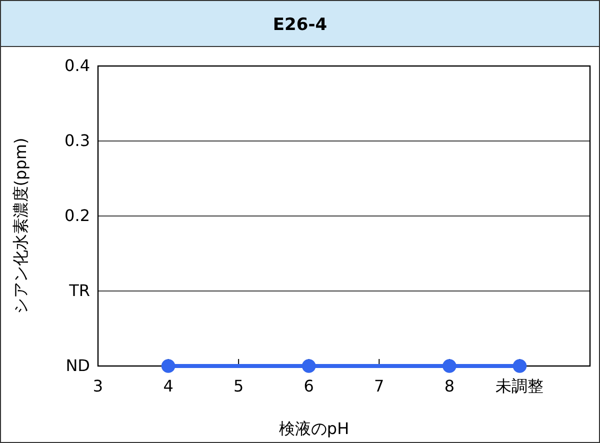 This screenshot has height=443, width=600. I want to click on x-tick-label: 未調整, so click(520, 386).